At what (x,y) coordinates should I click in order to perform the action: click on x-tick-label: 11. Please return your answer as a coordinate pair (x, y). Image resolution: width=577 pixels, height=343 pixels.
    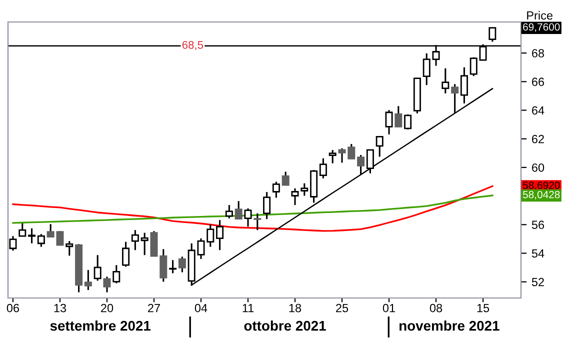
    Looking at the image, I should click on (248, 308).